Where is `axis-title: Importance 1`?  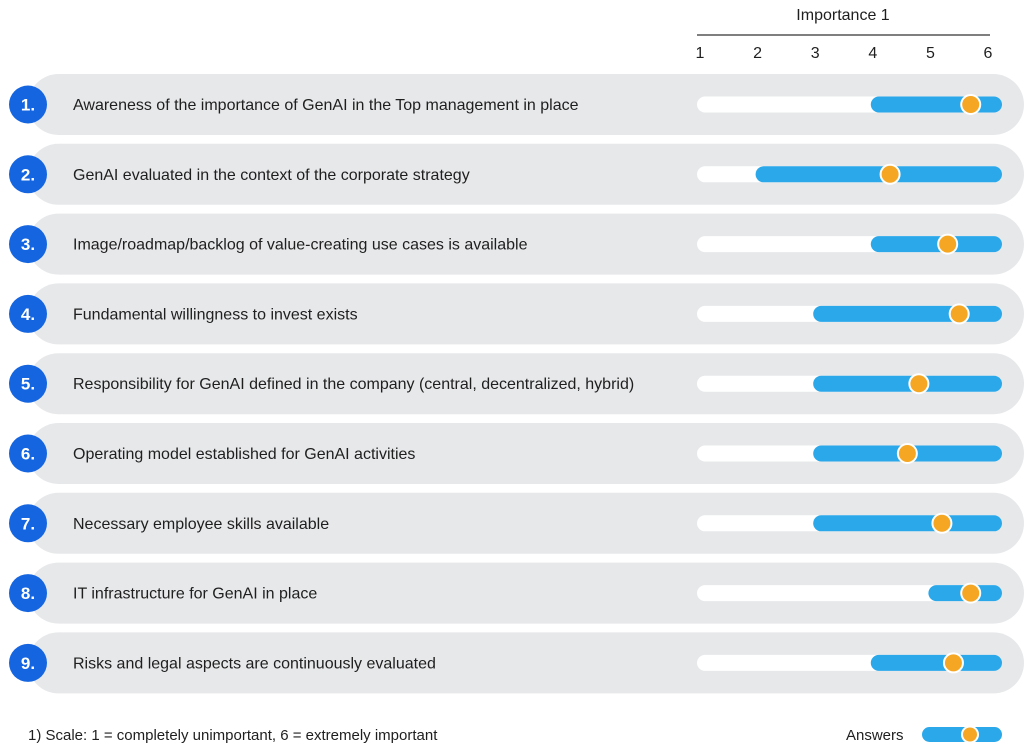 axis-title: Importance 1 is located at coordinates (842, 15).